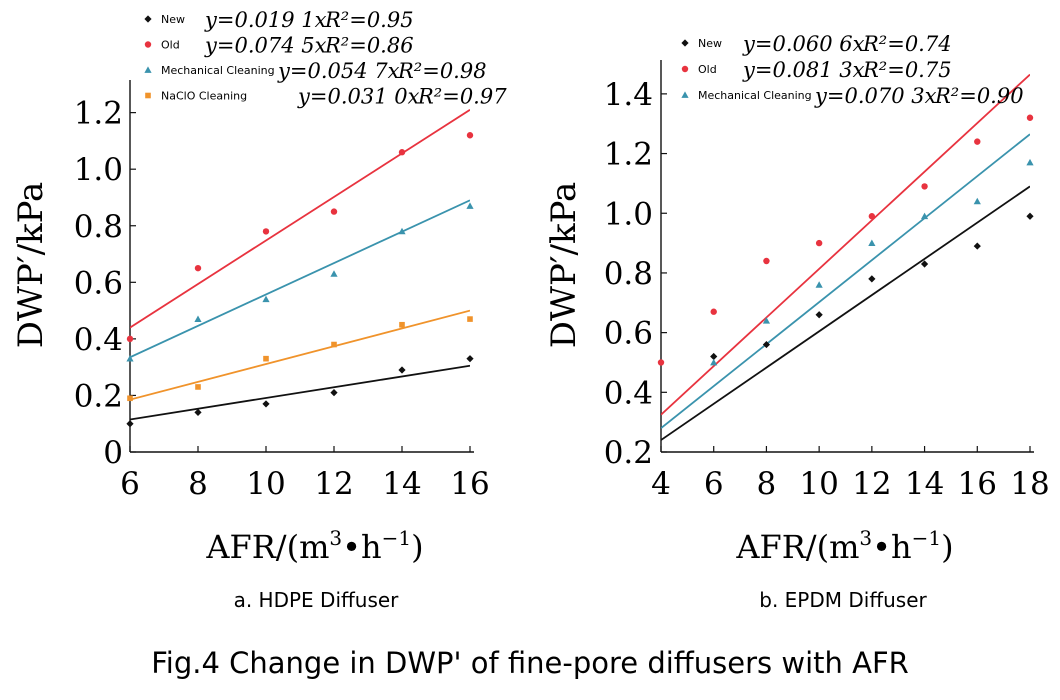 The image size is (1060, 700). What do you see at coordinates (803, 44) in the screenshot?
I see `legend-fit-equation: y=0.060 6x` at bounding box center [803, 44].